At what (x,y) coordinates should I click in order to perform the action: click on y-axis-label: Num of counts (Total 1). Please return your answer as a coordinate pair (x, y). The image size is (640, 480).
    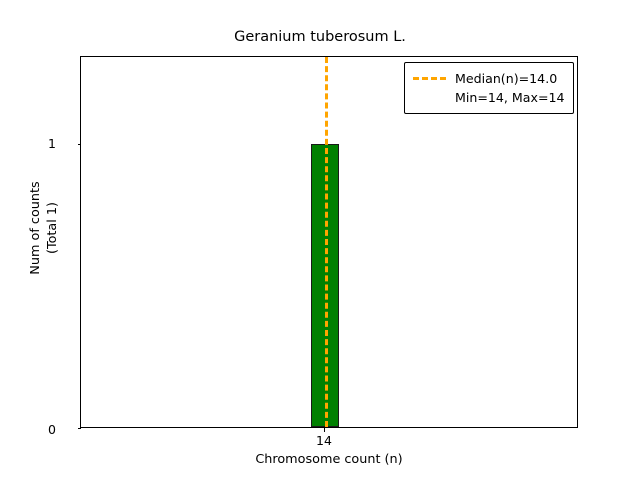
    Looking at the image, I should click on (47, 228).